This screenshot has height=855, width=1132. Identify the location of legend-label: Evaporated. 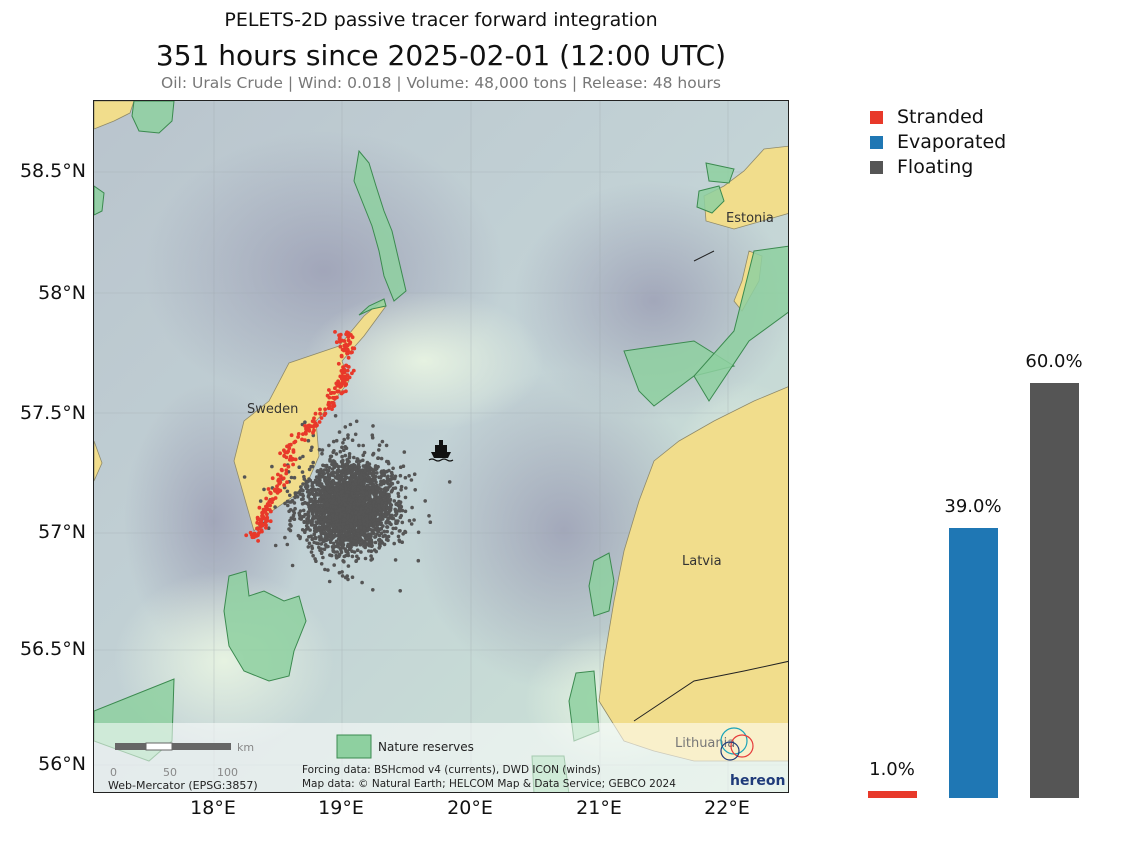
(952, 142).